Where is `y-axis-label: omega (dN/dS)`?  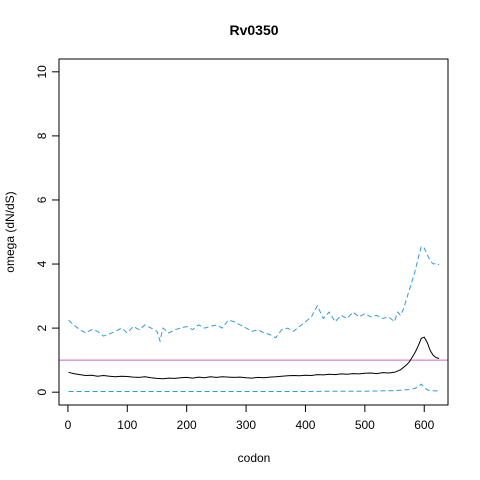
y-axis-label: omega (dN/dS) is located at coordinates (10, 231).